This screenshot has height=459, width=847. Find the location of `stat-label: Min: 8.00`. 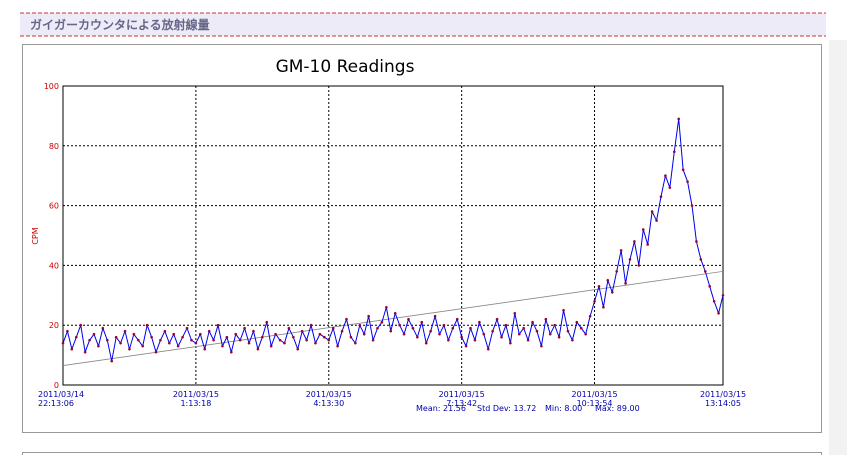

stat-label: Min: 8.00 is located at coordinates (563, 408).